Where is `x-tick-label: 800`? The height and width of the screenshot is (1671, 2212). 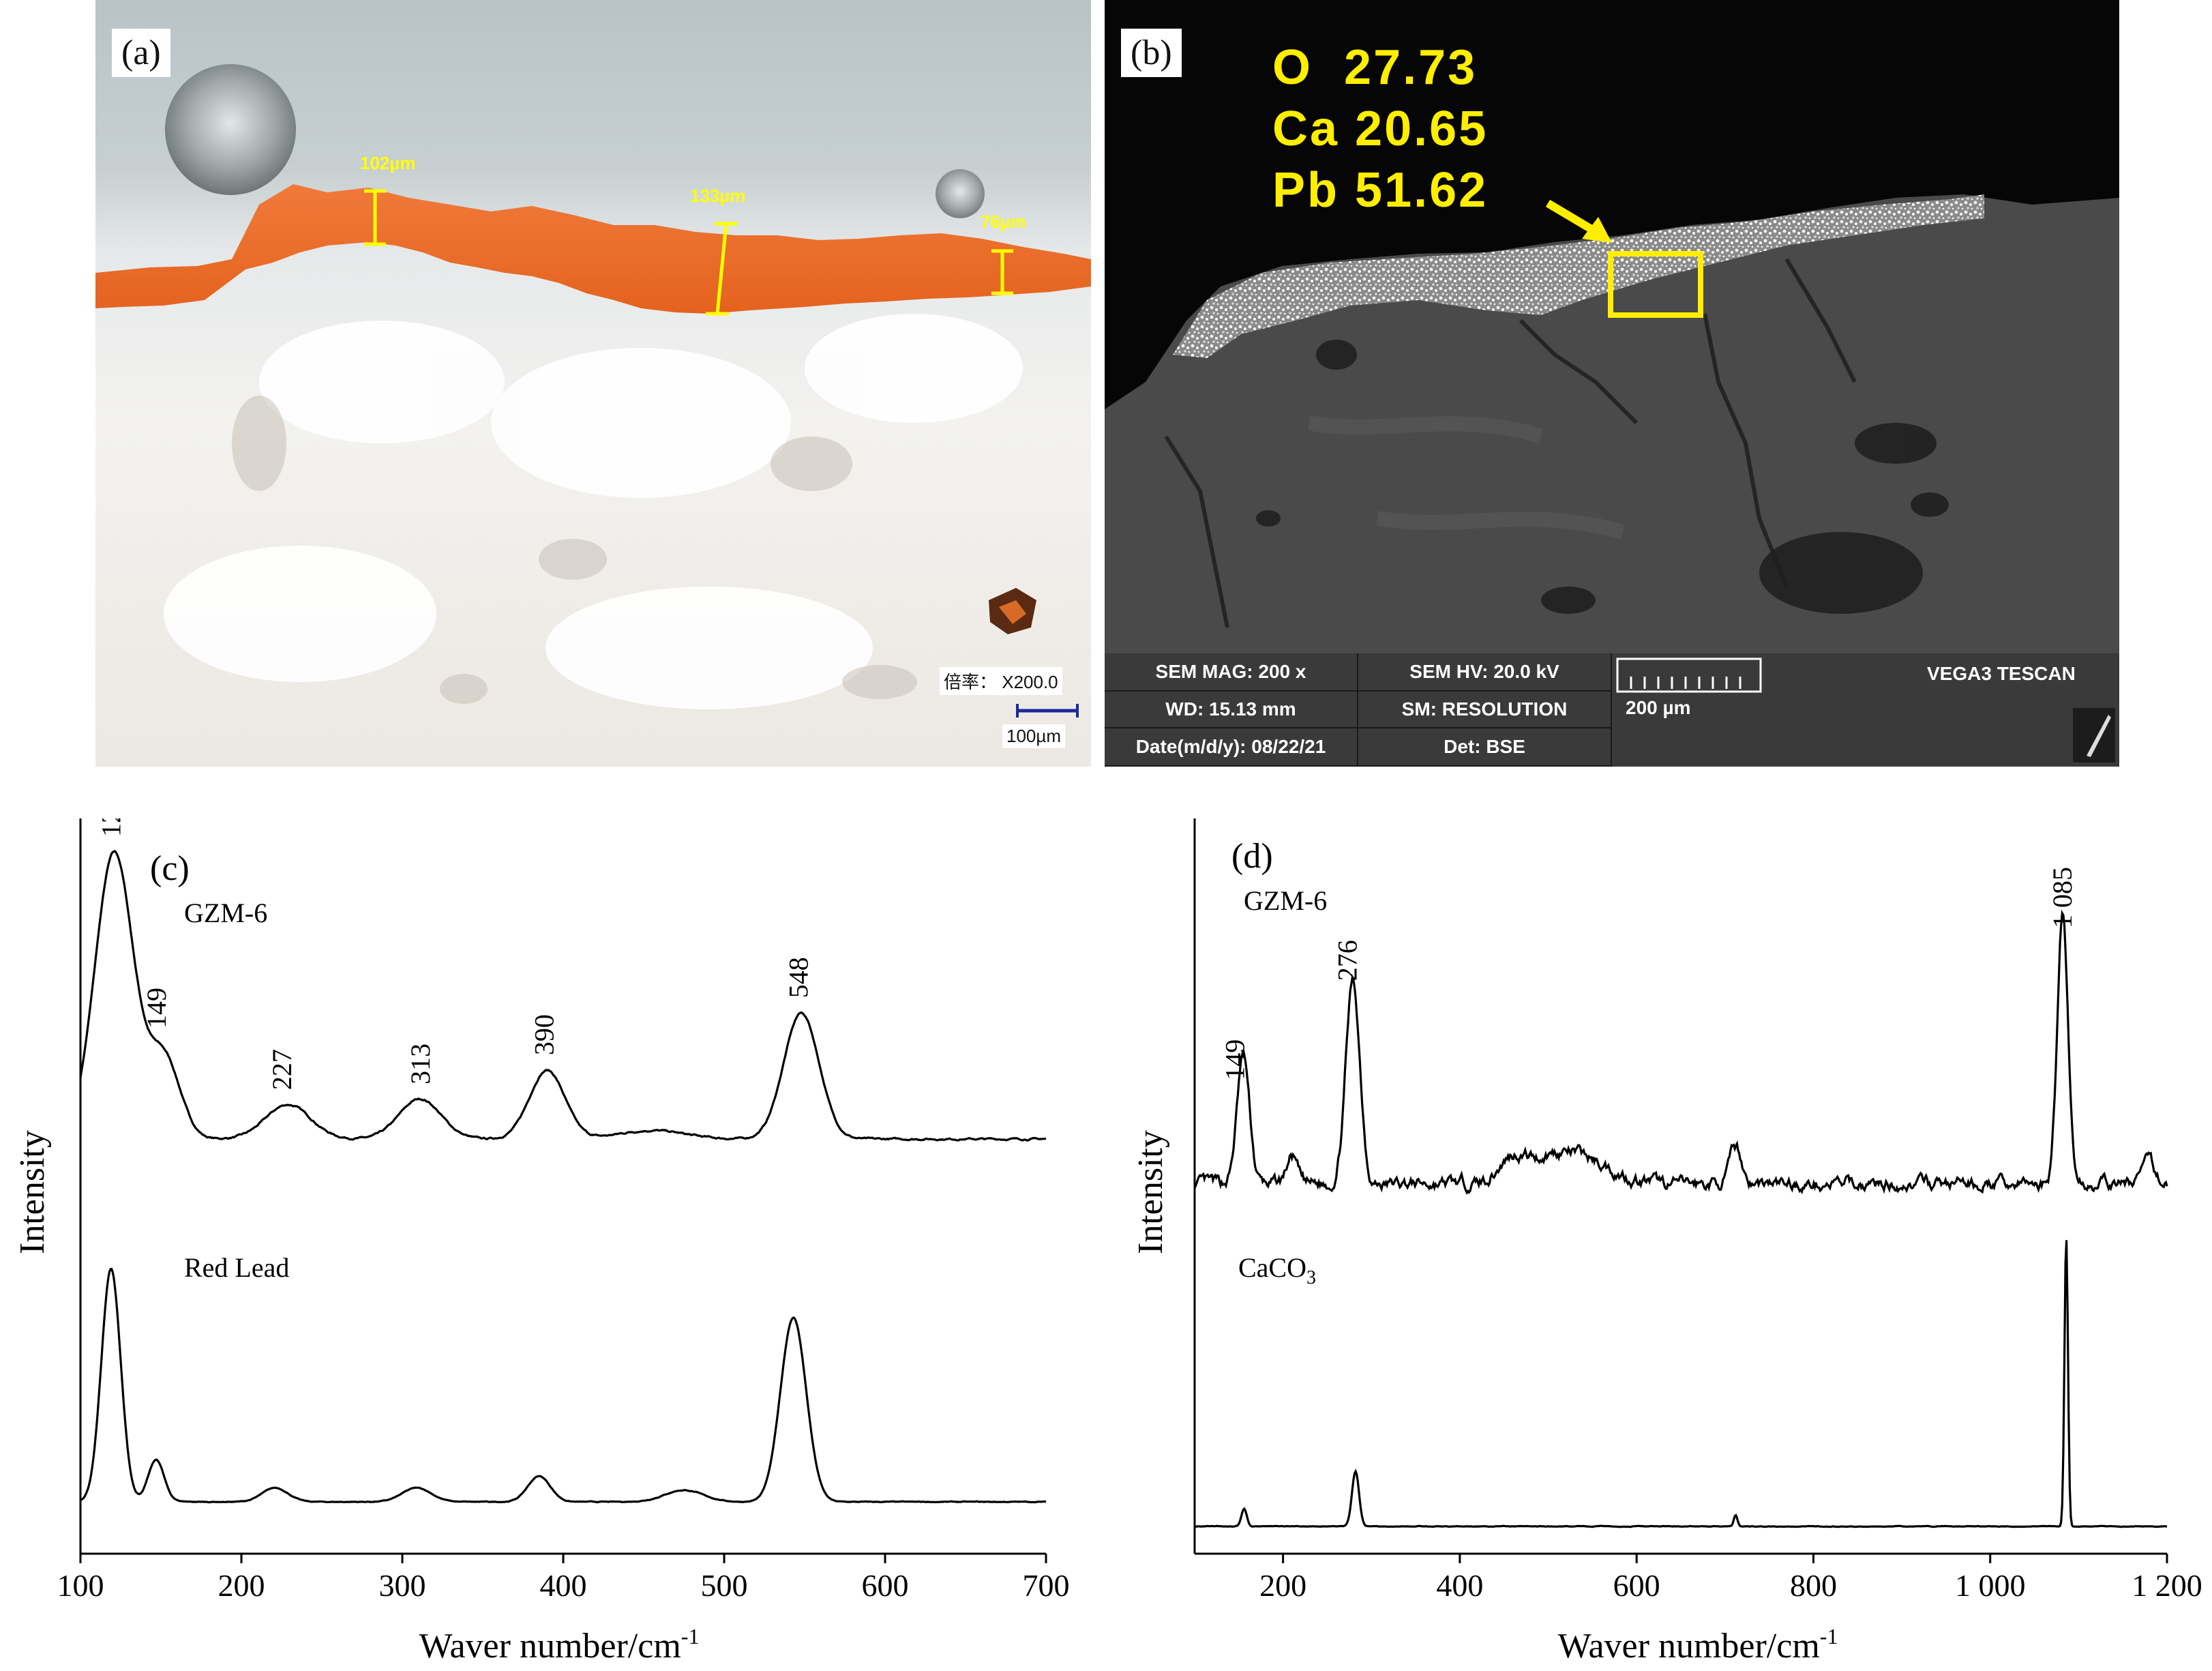
x-tick-label: 800 is located at coordinates (1813, 1585).